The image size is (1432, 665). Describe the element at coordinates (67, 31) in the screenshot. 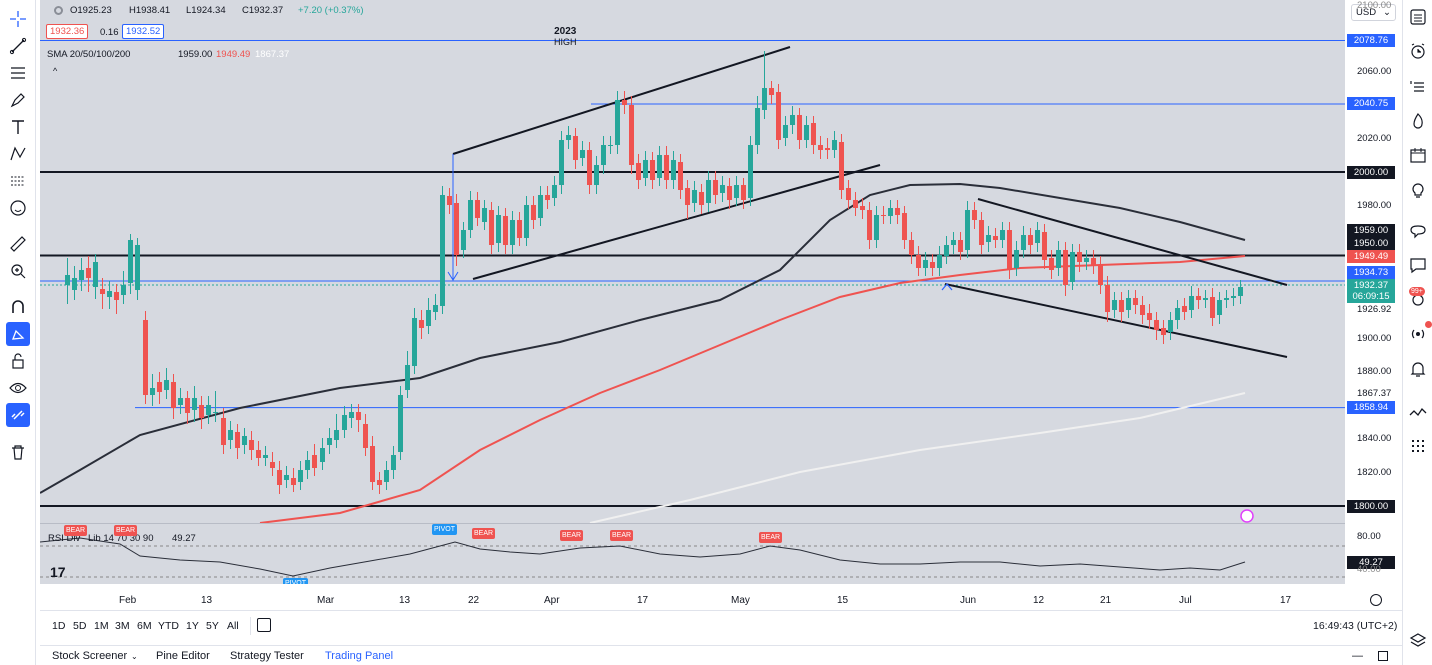

I see `bid-price: 1932.36` at that location.